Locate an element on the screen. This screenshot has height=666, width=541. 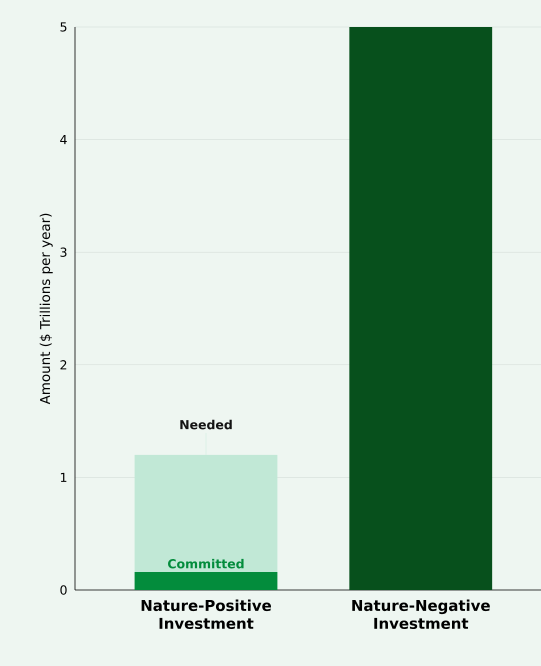
x-tick-label: Nature-Negative Investment is located at coordinates (421, 615).